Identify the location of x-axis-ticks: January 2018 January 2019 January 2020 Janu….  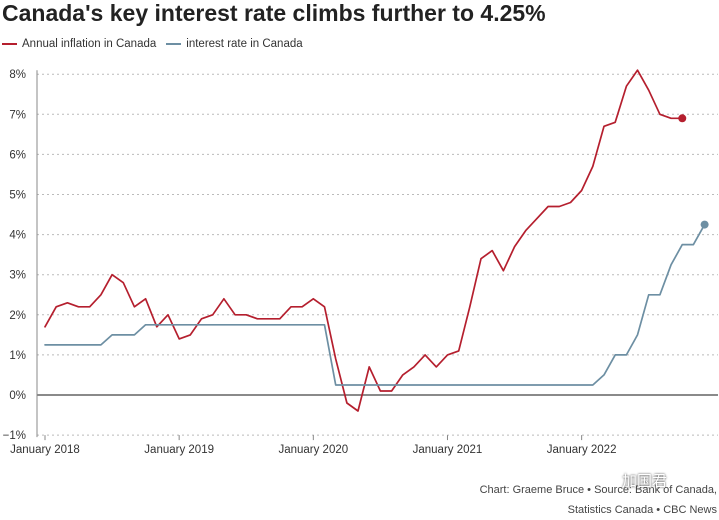
(313, 445).